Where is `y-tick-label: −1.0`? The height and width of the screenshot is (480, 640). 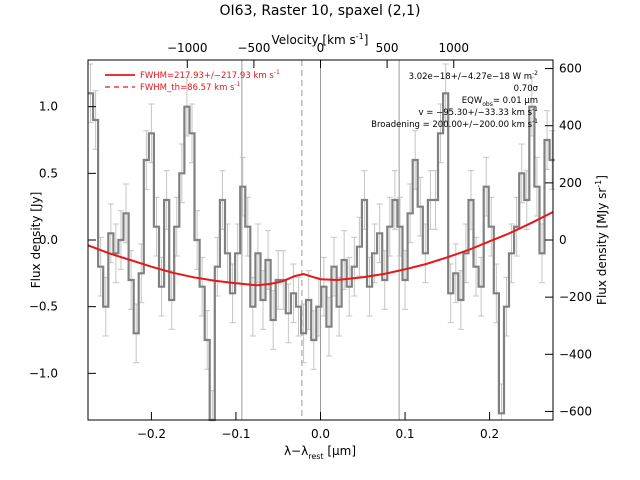
y-tick-label: −1.0 is located at coordinates (43, 373).